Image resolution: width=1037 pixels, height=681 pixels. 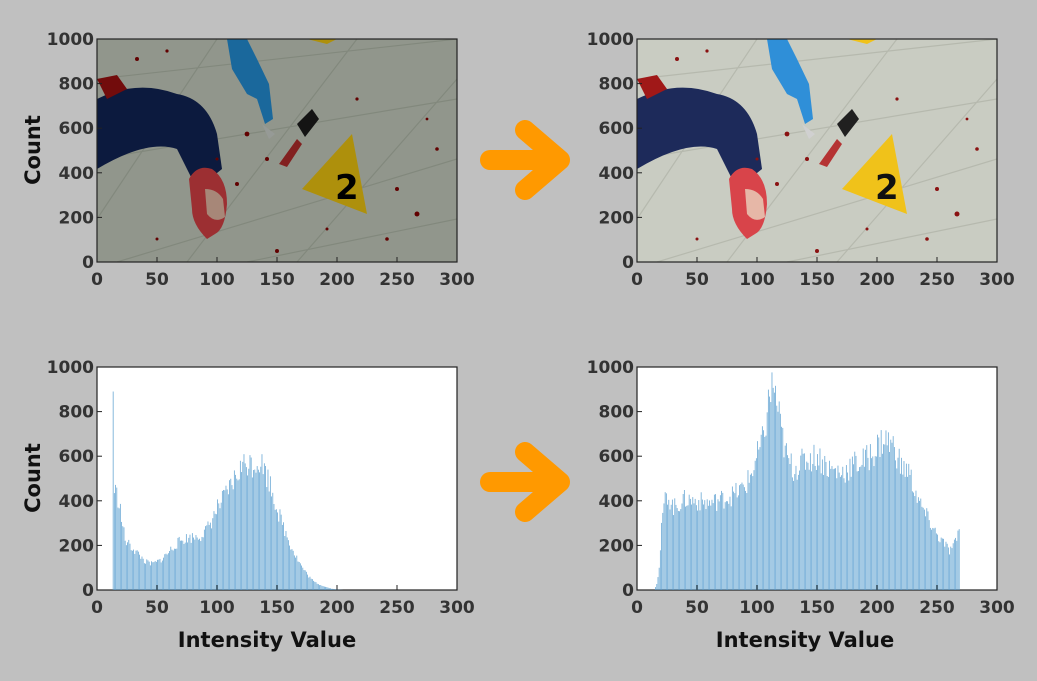 What do you see at coordinates (617, 457) in the screenshot?
I see `ytick-label-after-histogram: 600` at bounding box center [617, 457].